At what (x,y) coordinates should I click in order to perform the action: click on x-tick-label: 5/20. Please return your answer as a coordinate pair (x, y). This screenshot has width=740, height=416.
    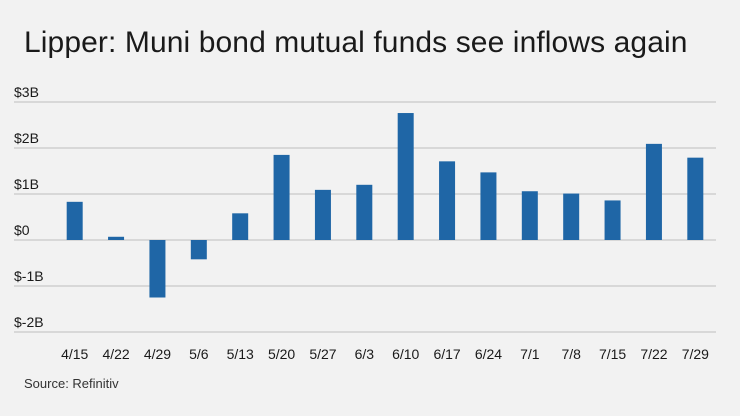
    Looking at the image, I should click on (281, 354).